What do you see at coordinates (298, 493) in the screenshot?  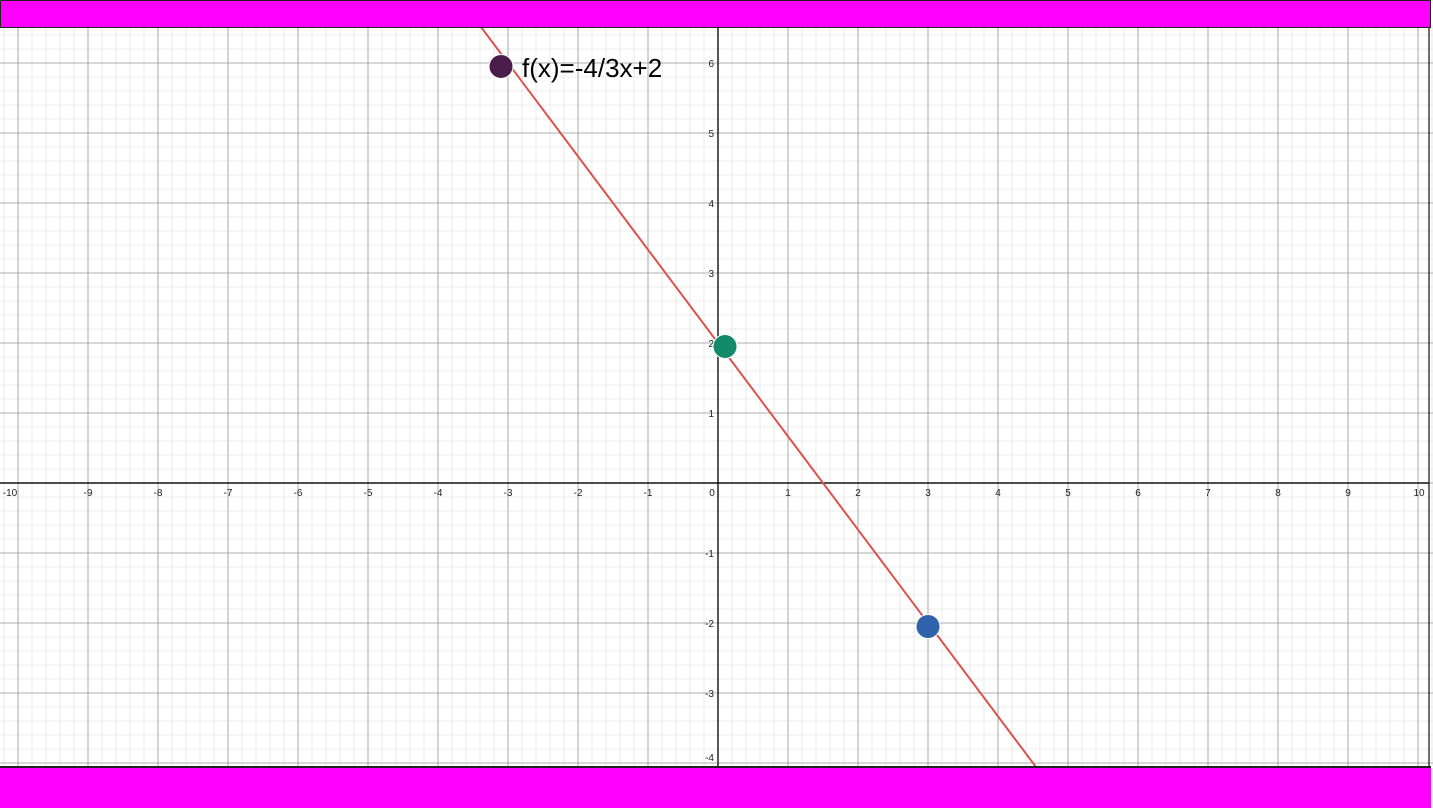 I see `x-tick-label: -6` at bounding box center [298, 493].